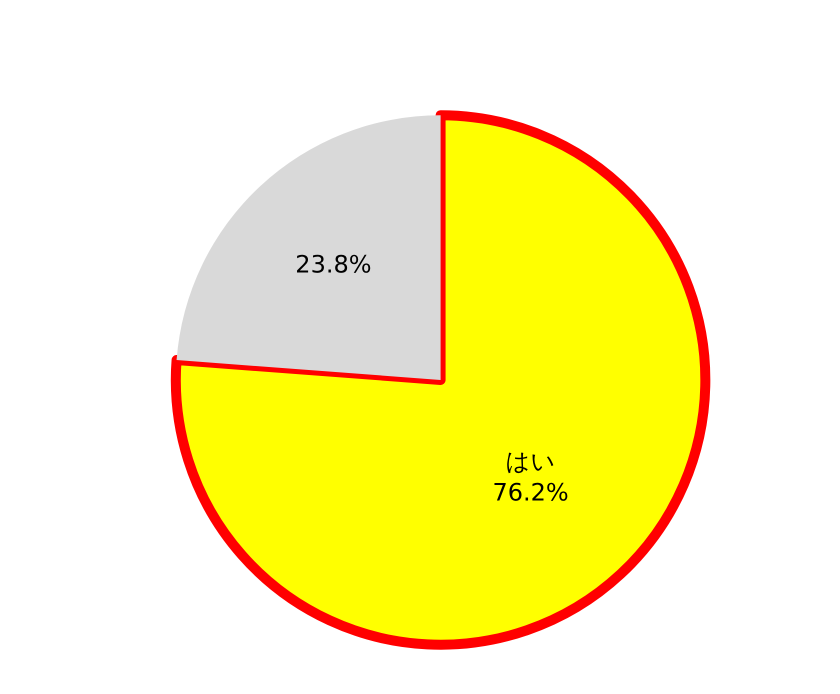 The image size is (840, 694). Describe the element at coordinates (333, 264) in the screenshot. I see `data-label: 23.8%` at that location.